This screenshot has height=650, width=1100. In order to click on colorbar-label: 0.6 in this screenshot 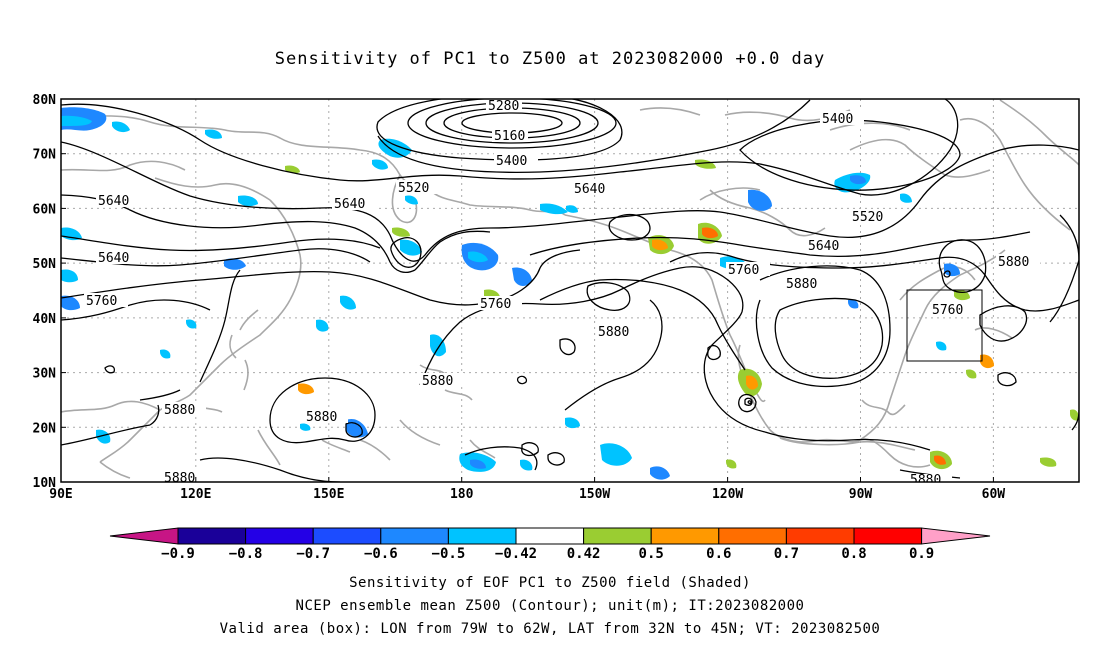, I will do `click(718, 554)`.